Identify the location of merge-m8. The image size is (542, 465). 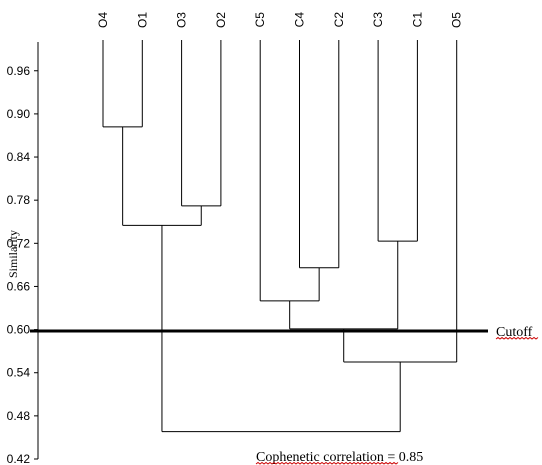
(400, 201).